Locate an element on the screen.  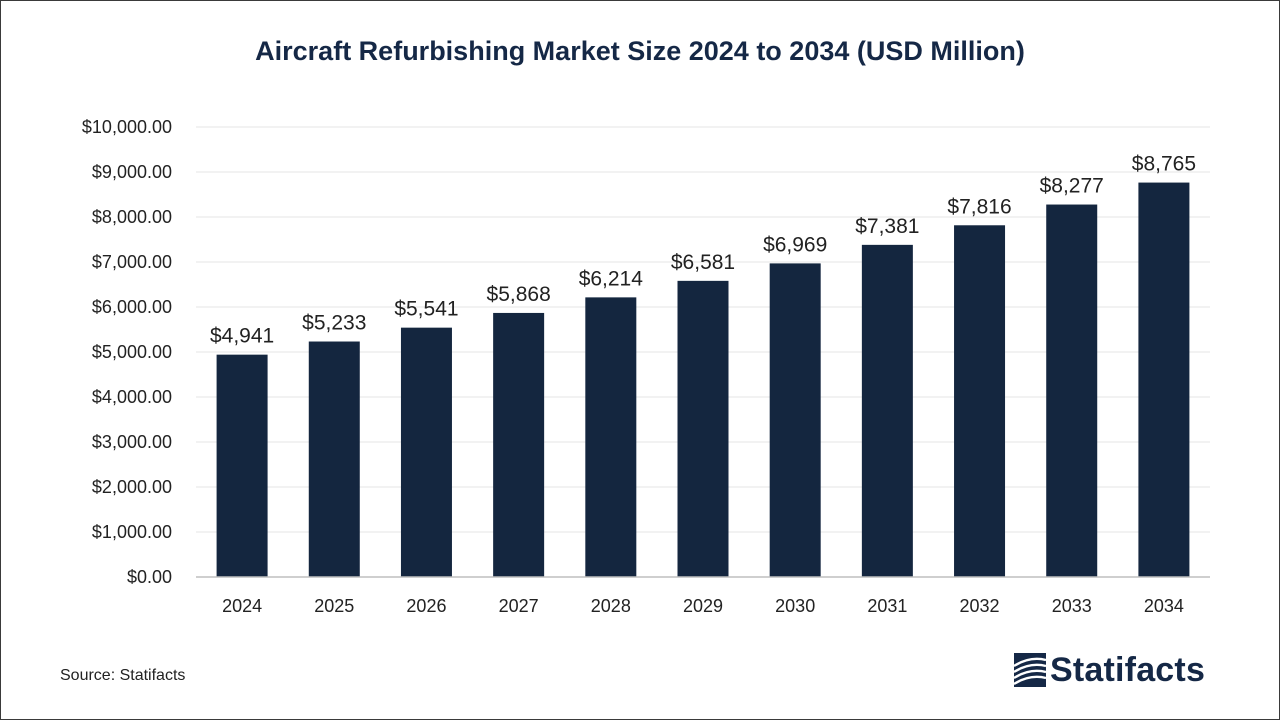
data-label: $6,969 is located at coordinates (795, 244).